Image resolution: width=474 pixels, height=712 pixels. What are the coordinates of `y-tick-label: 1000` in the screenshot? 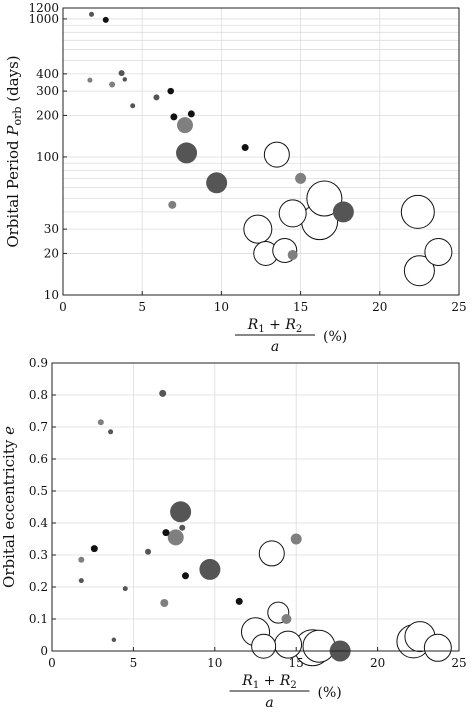 It's located at (43, 19).